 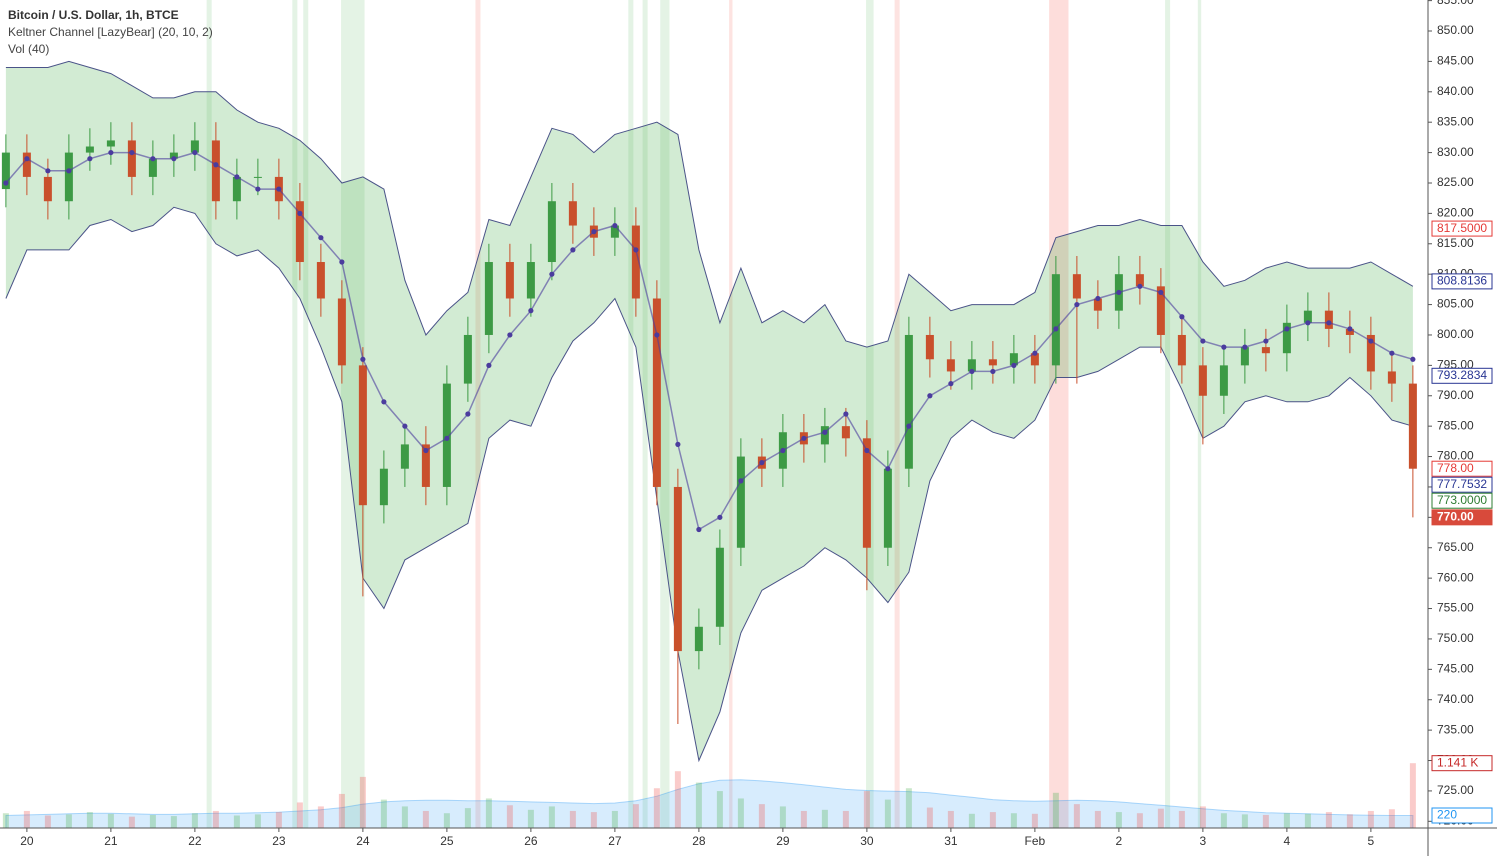 I want to click on price-tag-label: 817.5000, so click(x=1462, y=228).